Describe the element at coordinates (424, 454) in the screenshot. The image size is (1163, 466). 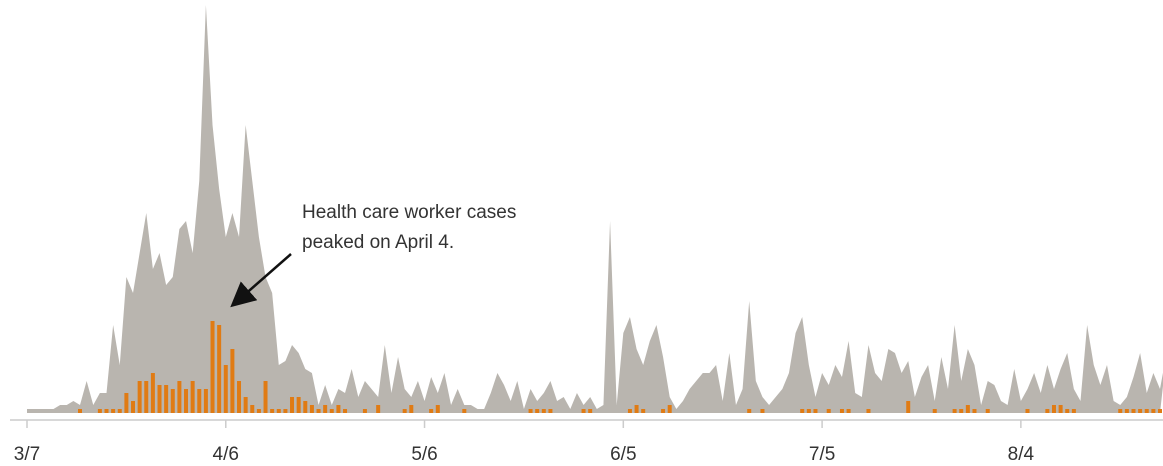
I see `x-tick-label: 5/6` at that location.